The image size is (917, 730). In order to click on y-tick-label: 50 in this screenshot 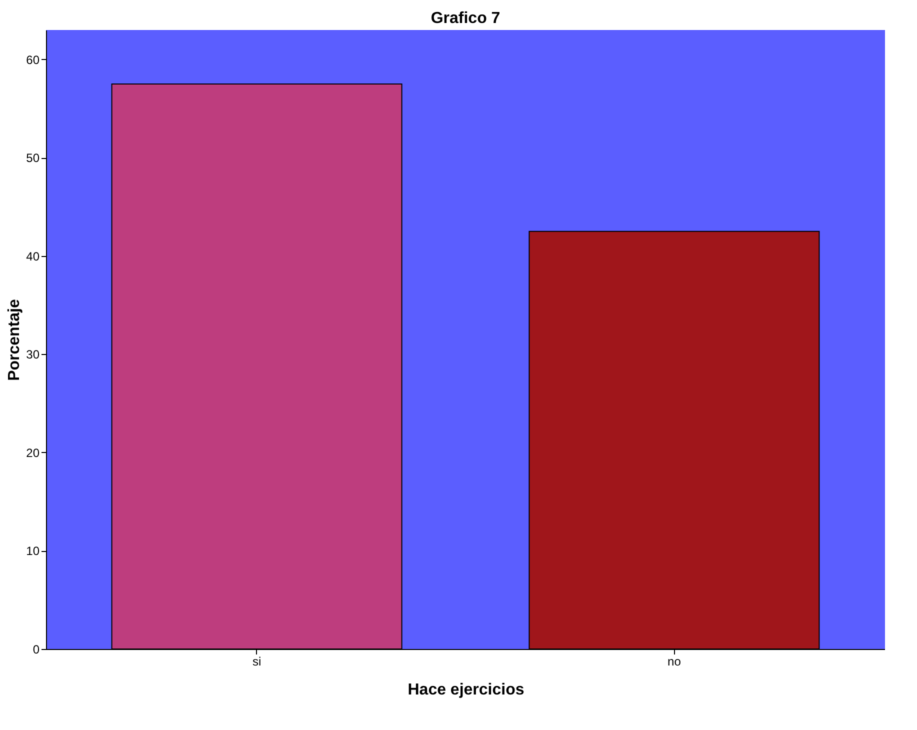, I will do `click(33, 158)`.